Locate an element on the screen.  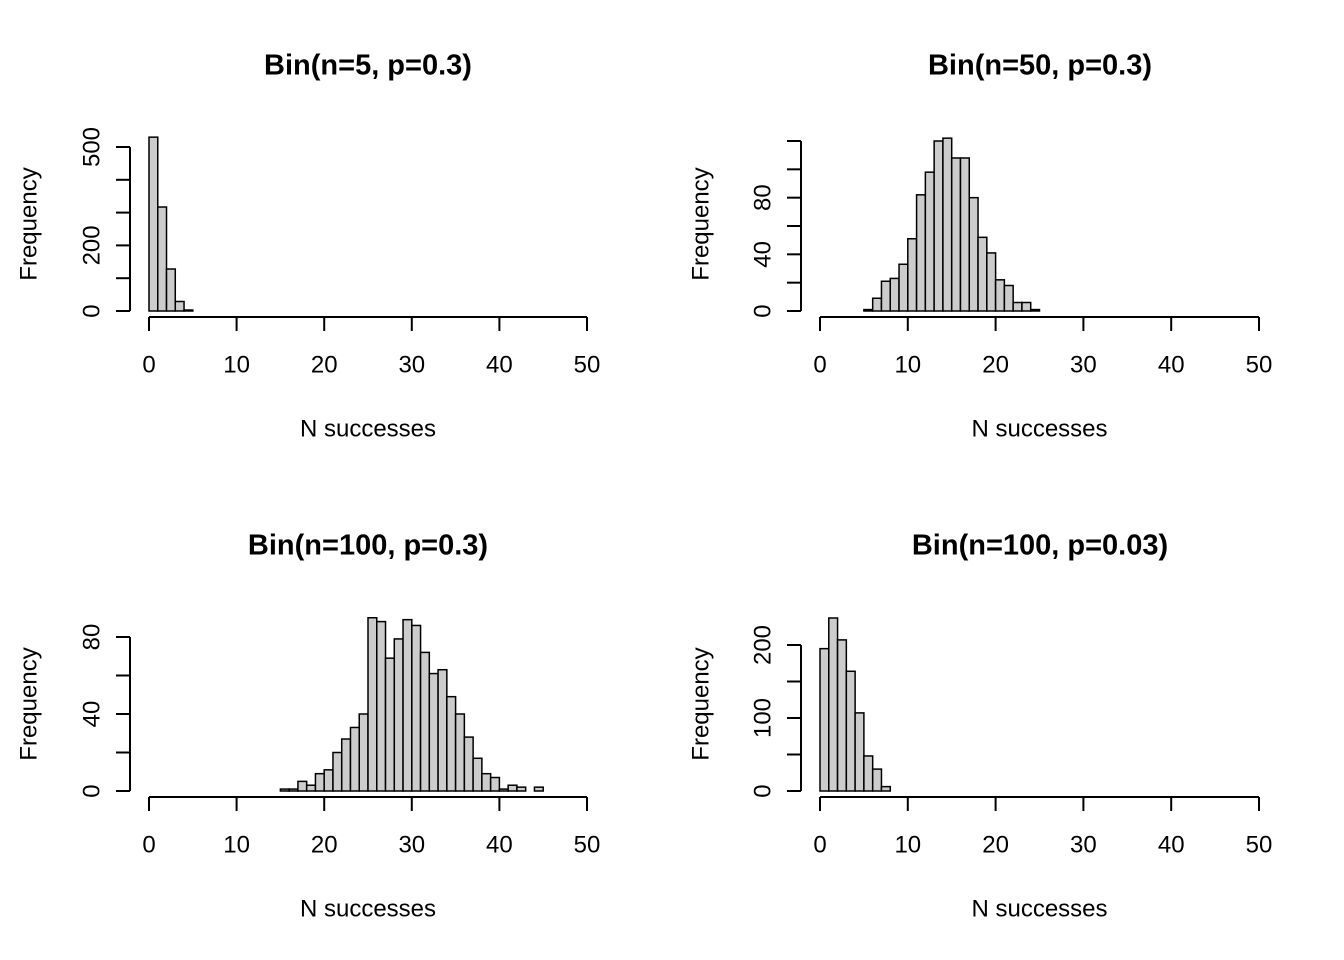
y-tick-label: 500 is located at coordinates (91, 147).